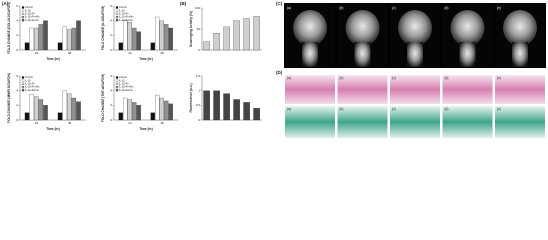  I want to click on y-tick-label: 50, so click(199, 29).